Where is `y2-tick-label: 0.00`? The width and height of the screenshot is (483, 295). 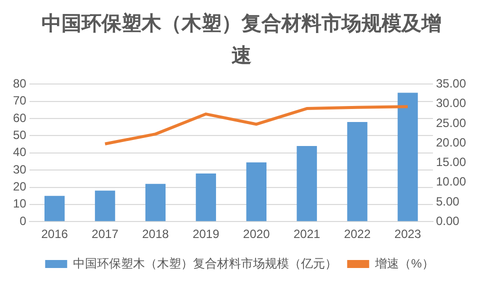 y2-tick-label: 0.00 is located at coordinates (448, 221).